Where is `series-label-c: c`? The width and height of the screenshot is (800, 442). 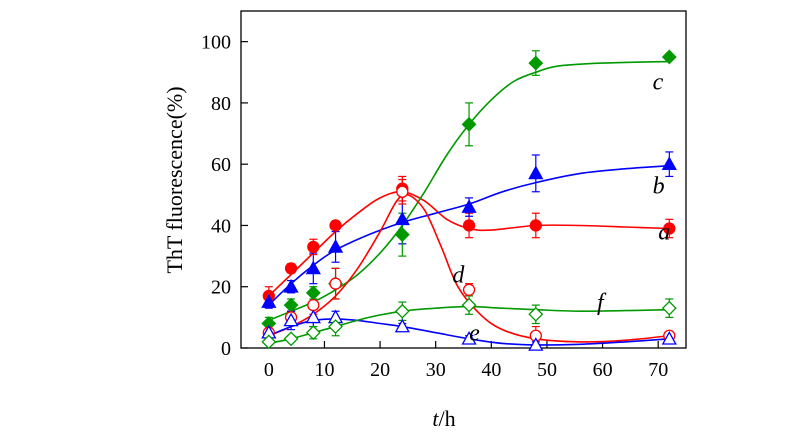
series-label-c: c is located at coordinates (658, 82).